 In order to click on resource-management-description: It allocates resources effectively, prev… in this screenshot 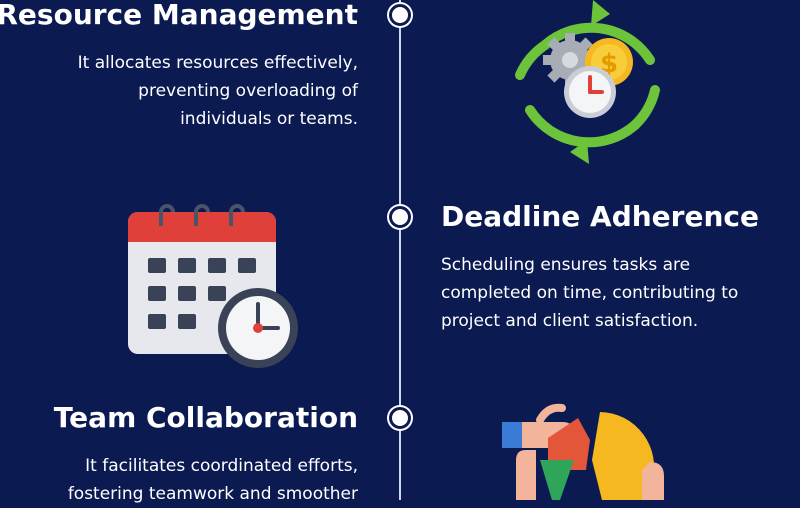, I will do `click(217, 91)`.